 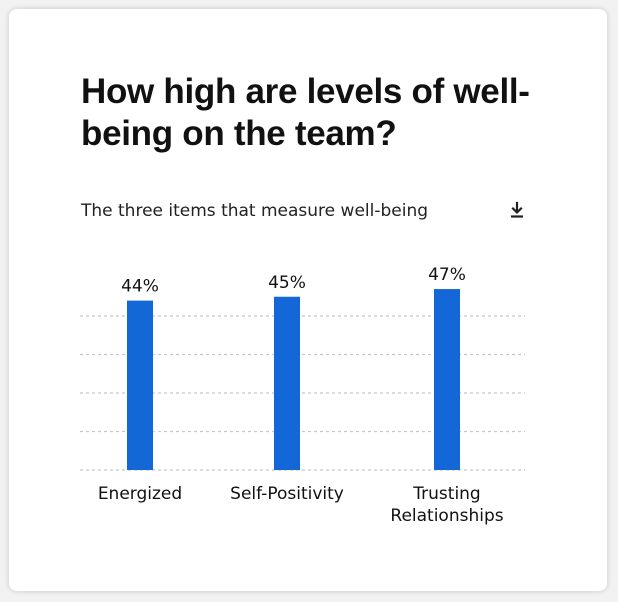 What do you see at coordinates (287, 494) in the screenshot?
I see `category-label: Self-Positivity` at bounding box center [287, 494].